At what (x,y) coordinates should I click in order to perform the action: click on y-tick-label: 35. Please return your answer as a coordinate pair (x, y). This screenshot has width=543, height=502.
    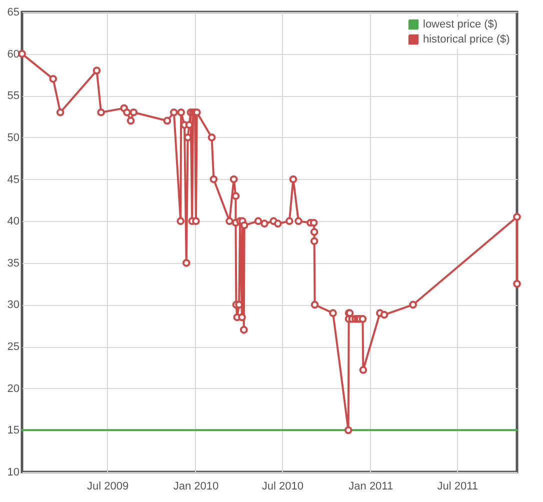
    Looking at the image, I should click on (13, 263).